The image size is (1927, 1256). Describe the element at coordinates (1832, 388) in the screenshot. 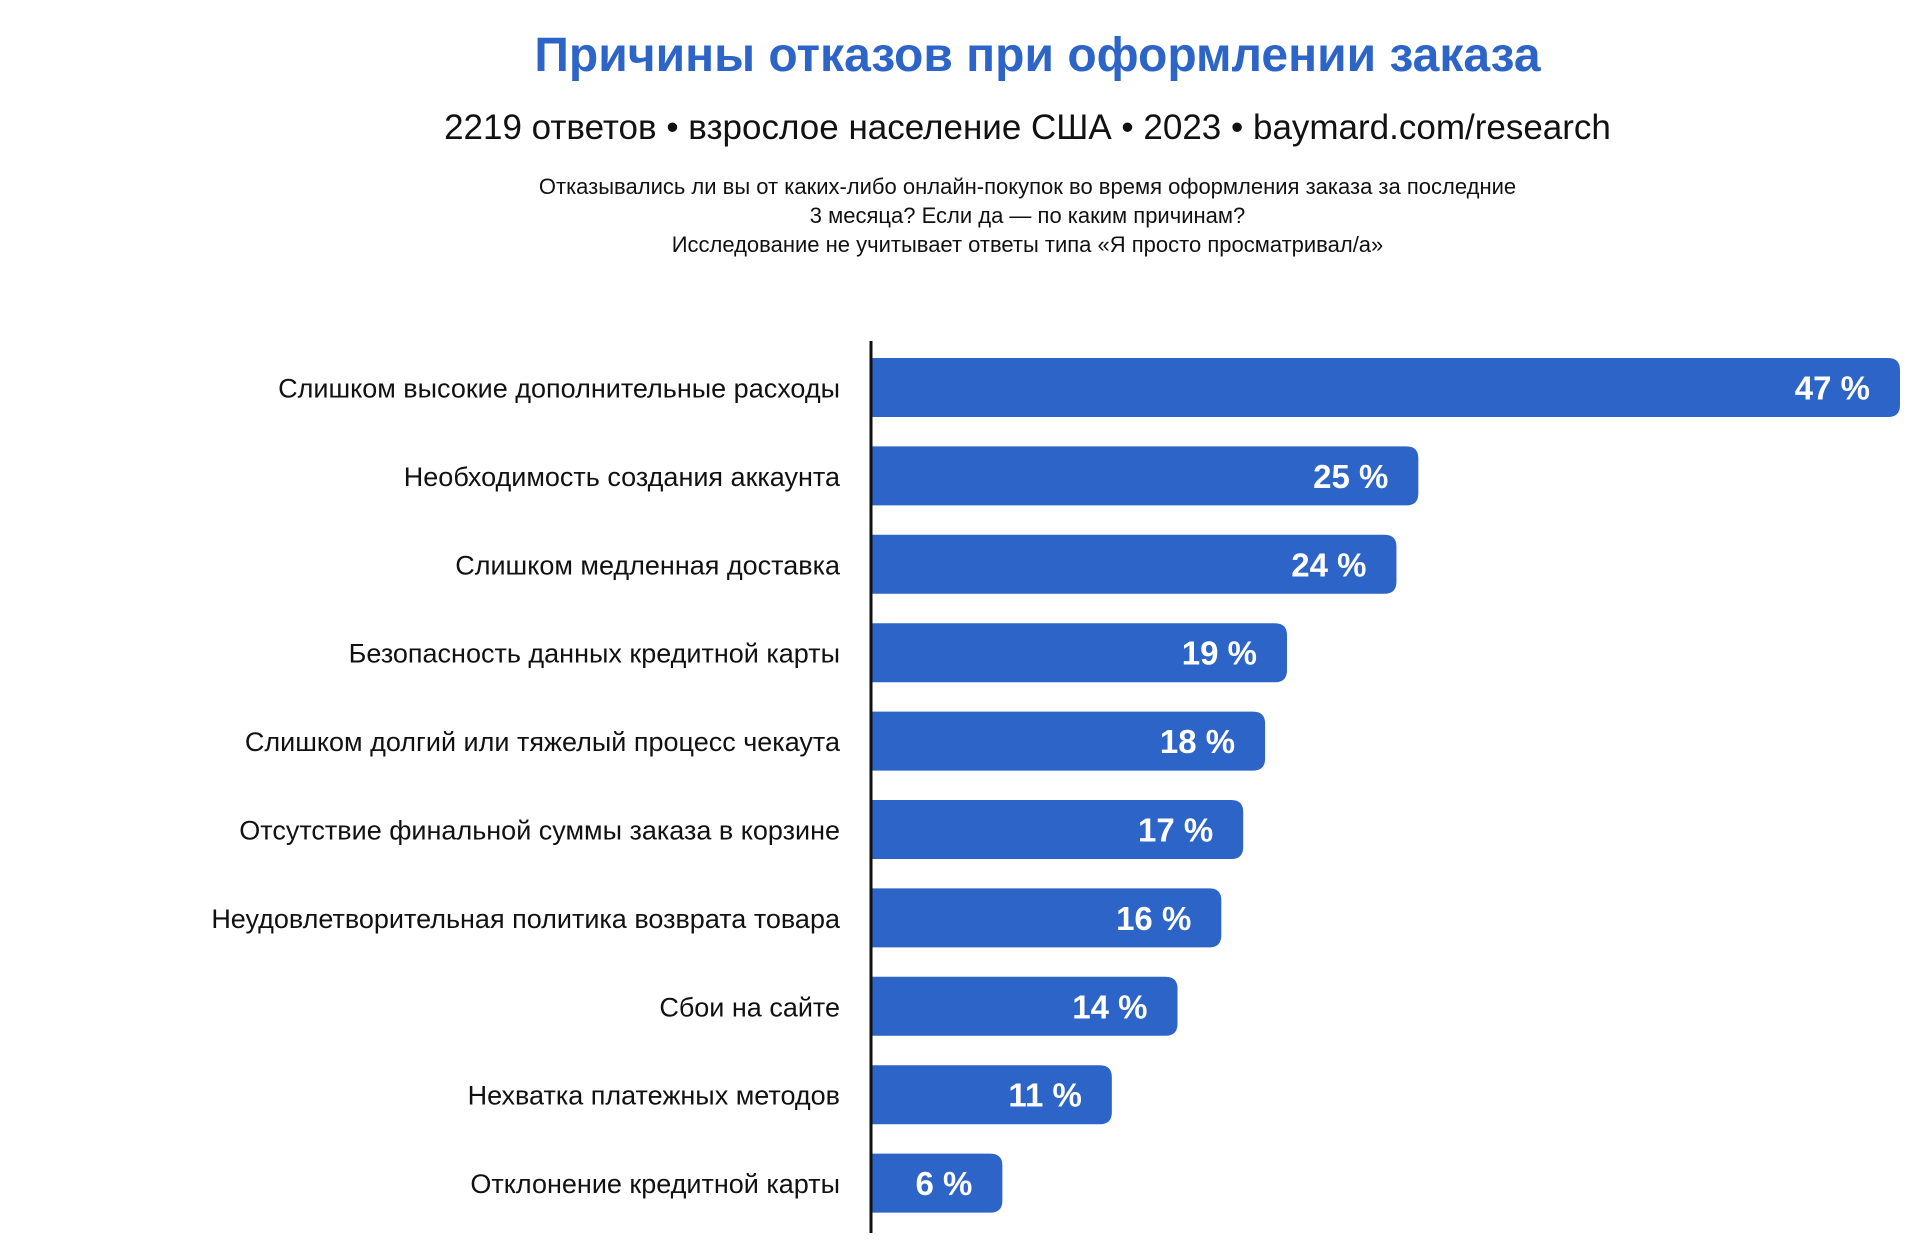

I see `data-label: 47 %` at that location.